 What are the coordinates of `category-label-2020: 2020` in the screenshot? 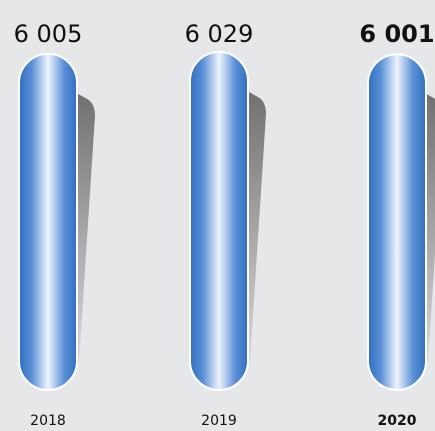 It's located at (397, 421).